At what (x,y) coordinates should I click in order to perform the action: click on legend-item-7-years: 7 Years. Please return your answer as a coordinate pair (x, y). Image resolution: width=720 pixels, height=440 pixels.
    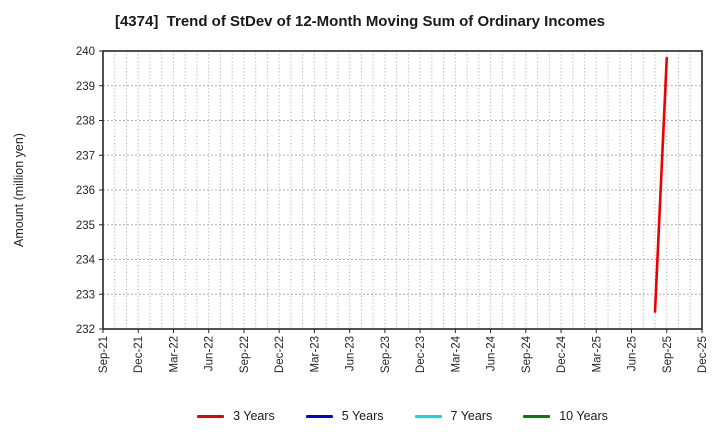
    Looking at the image, I should click on (453, 416).